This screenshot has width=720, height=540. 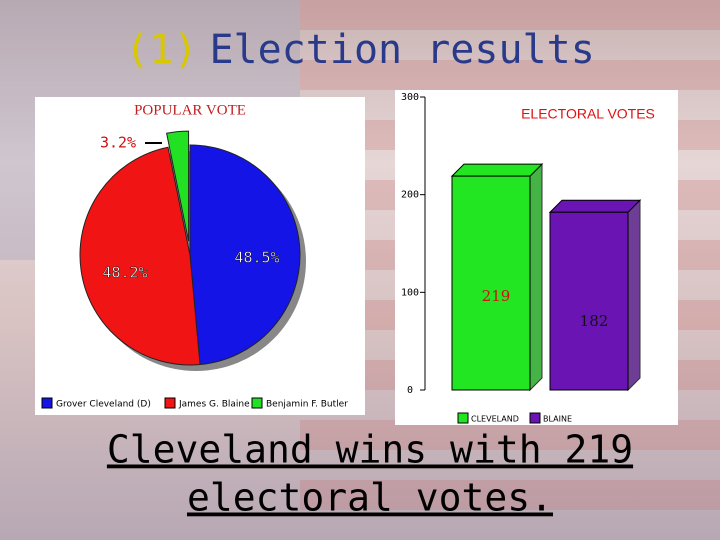 I want to click on y-tick-label: 200, so click(x=410, y=195).